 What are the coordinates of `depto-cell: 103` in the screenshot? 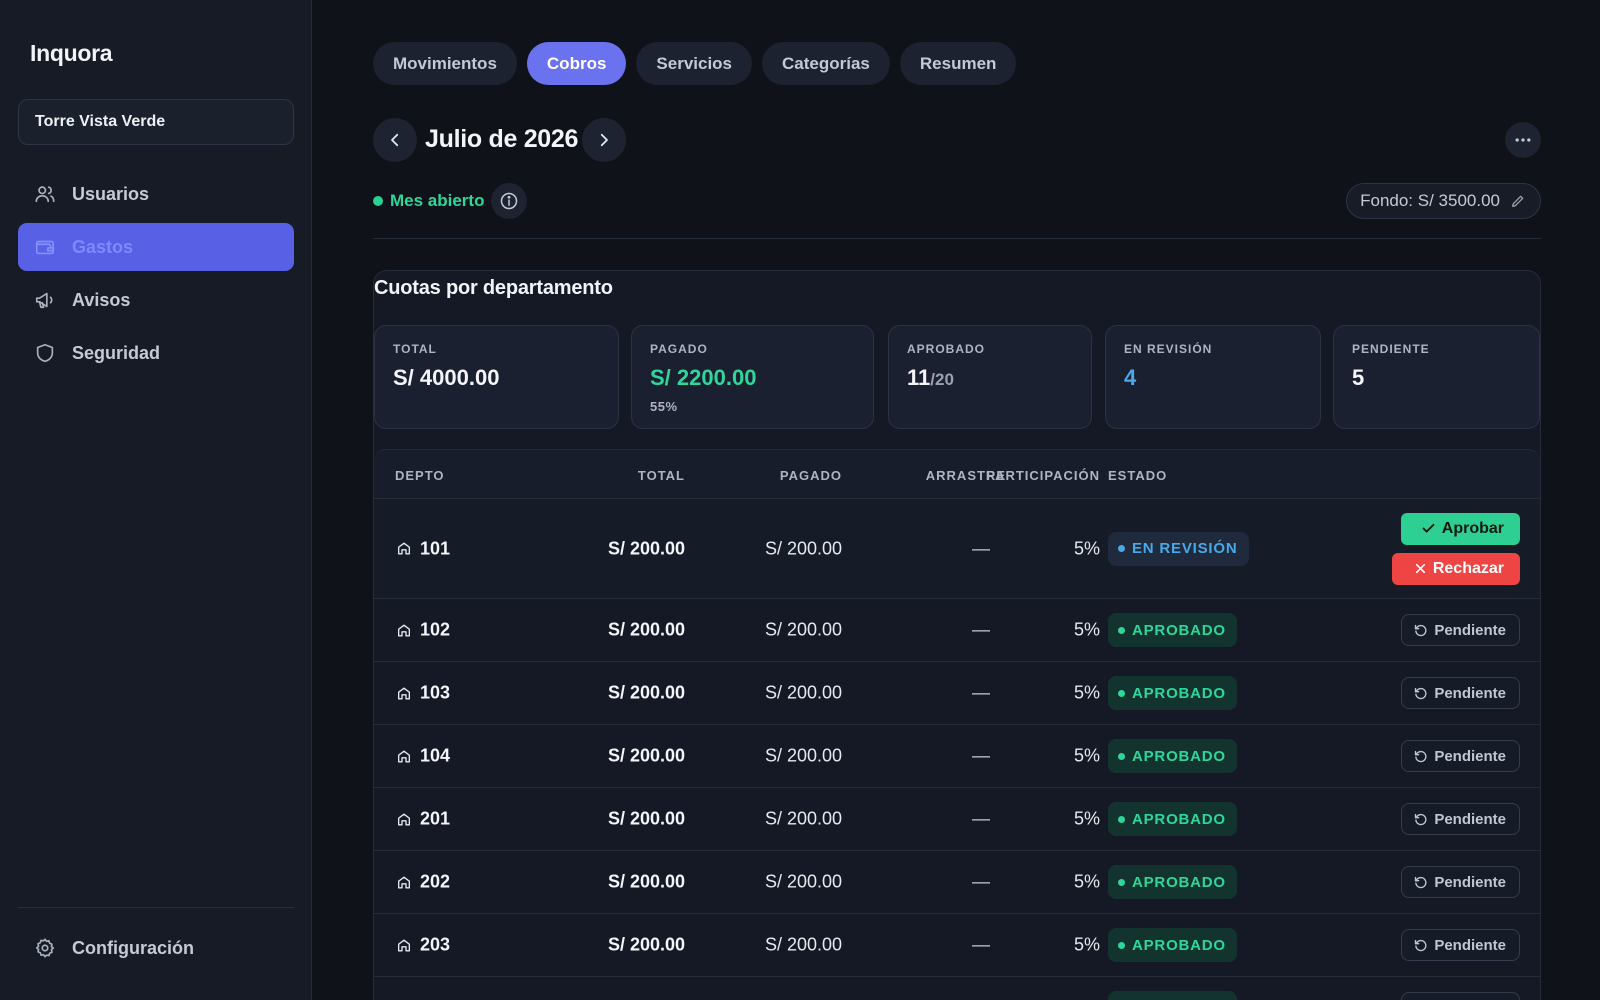 It's located at (423, 693).